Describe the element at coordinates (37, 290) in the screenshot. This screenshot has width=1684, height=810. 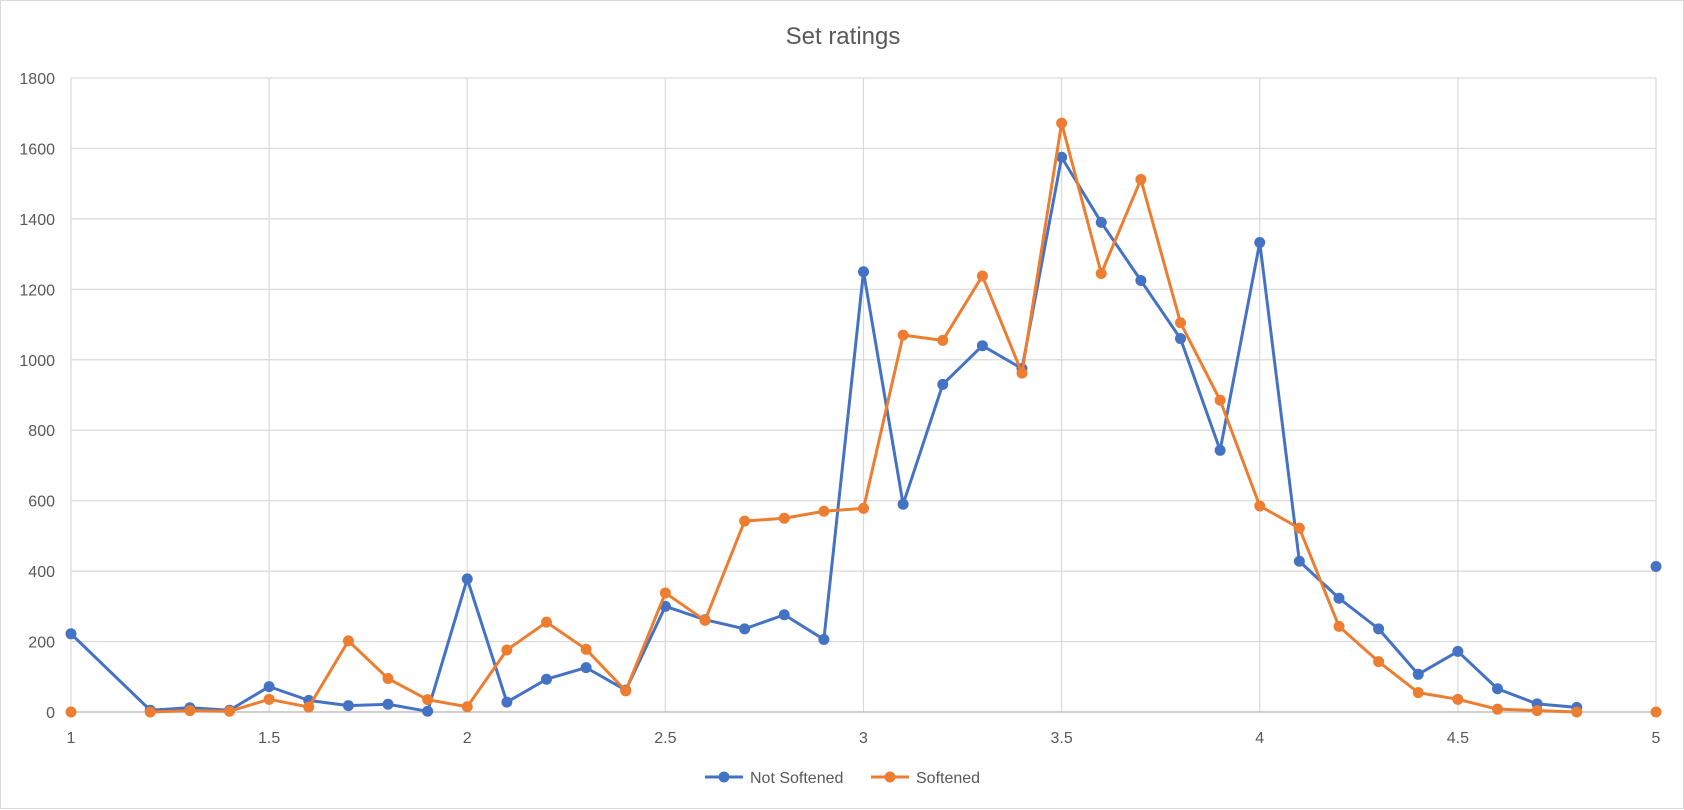
I see `y-tick-label: 1200` at that location.